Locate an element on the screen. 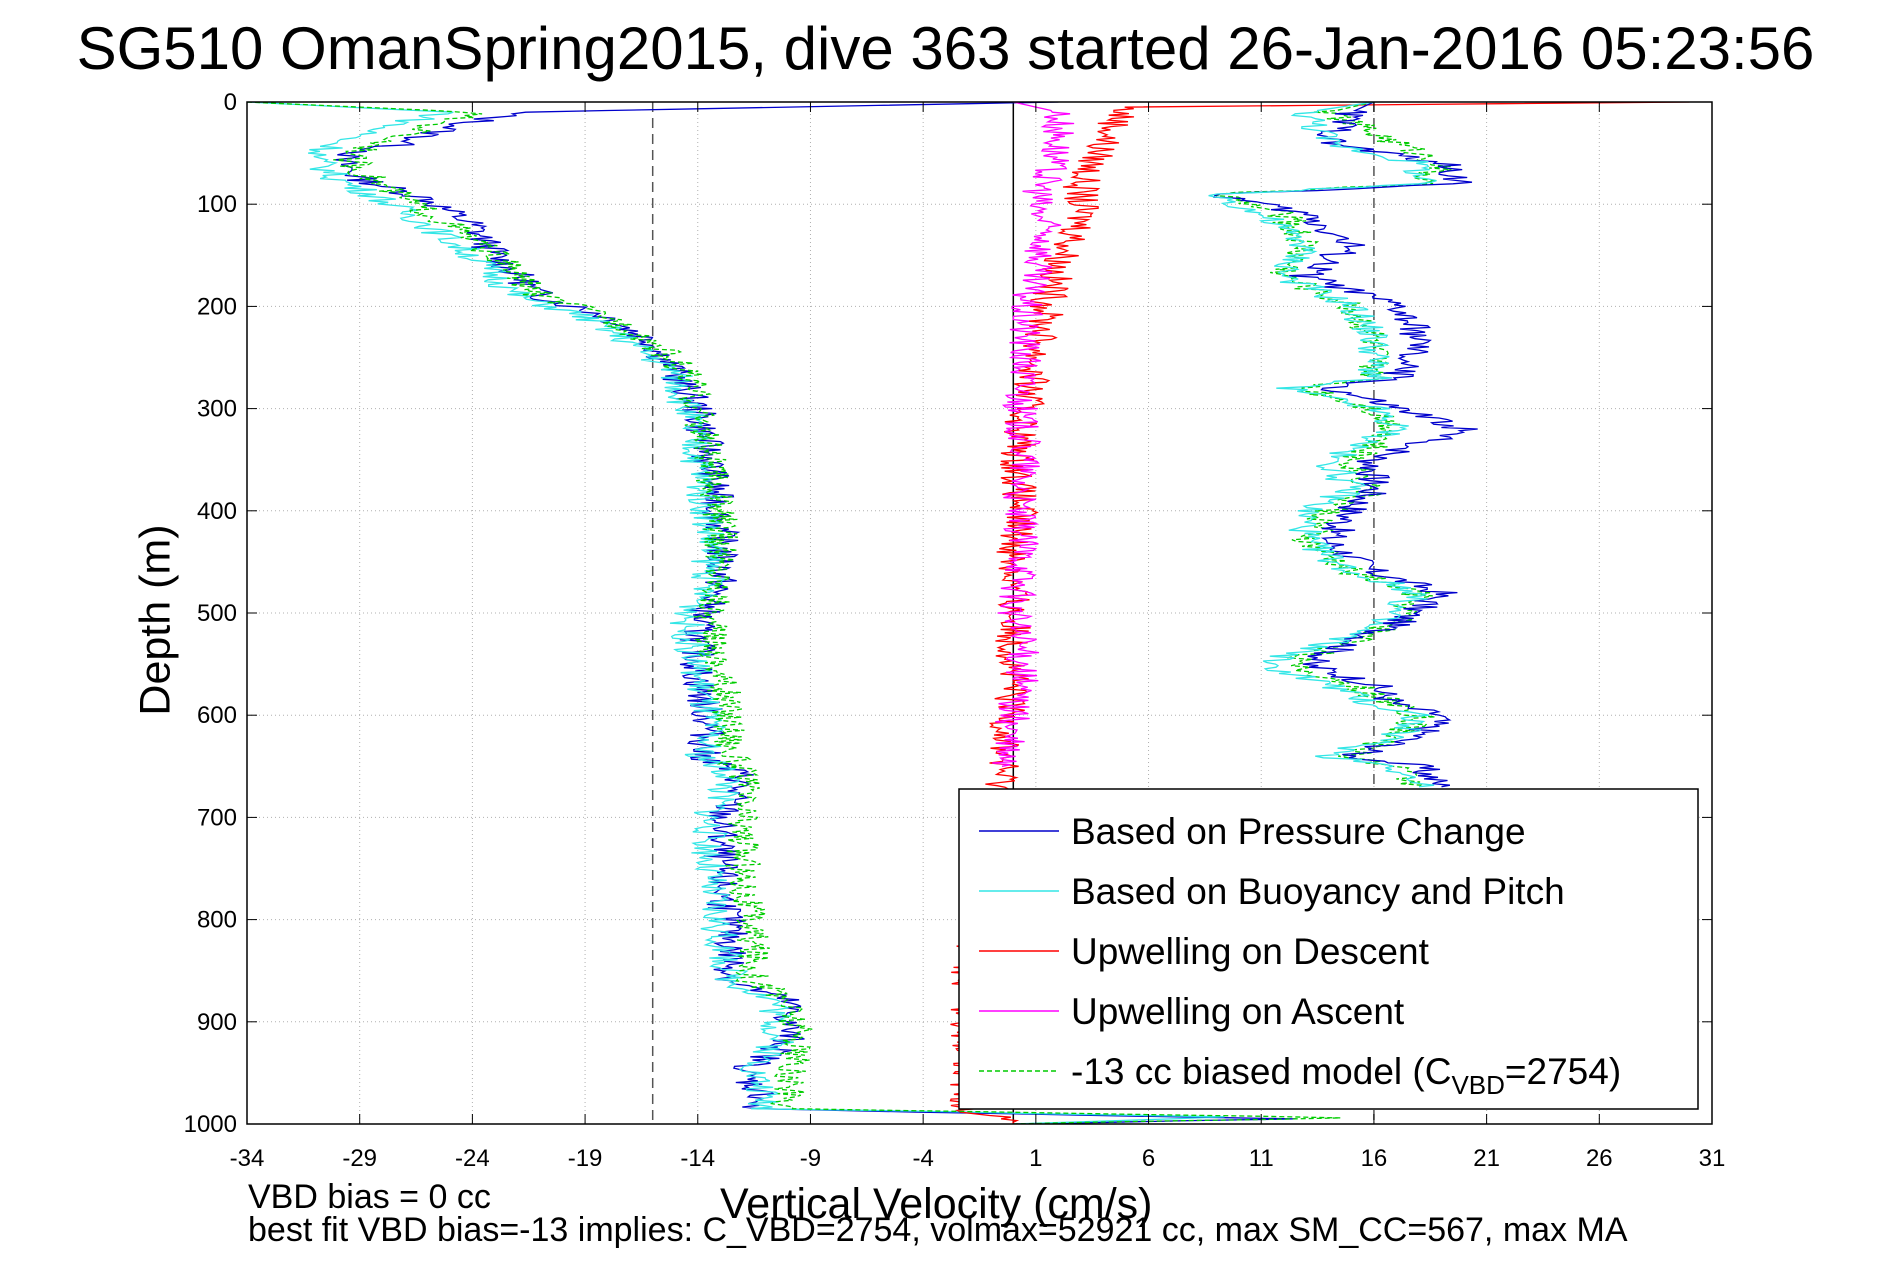 The width and height of the screenshot is (1891, 1262). y-axis-label: Depth (m) is located at coordinates (155, 620).